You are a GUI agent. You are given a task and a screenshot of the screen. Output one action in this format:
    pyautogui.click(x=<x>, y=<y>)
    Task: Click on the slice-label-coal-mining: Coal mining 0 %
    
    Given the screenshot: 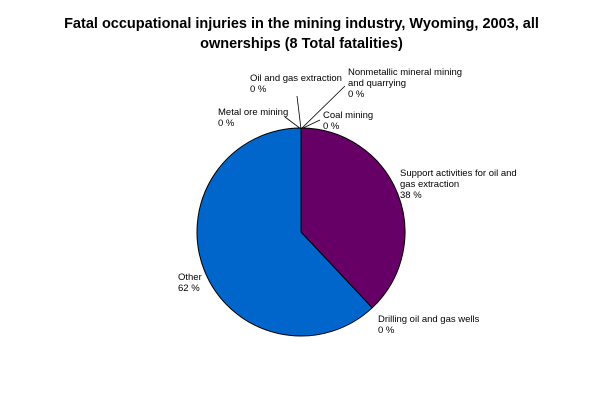 What is the action you would take?
    pyautogui.click(x=348, y=121)
    